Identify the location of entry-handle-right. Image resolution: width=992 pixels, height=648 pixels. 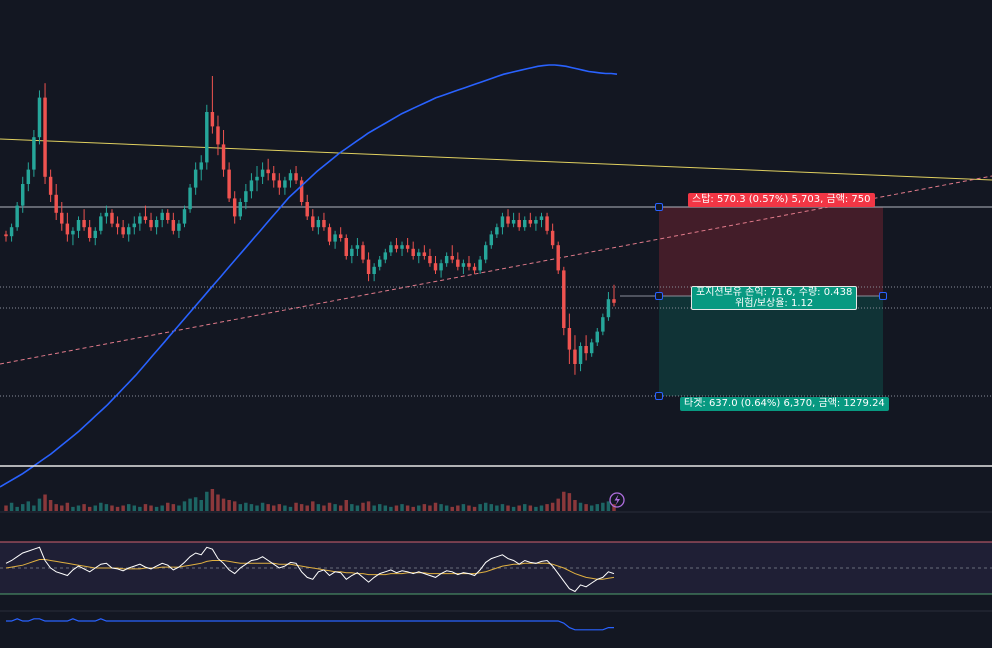
(883, 296).